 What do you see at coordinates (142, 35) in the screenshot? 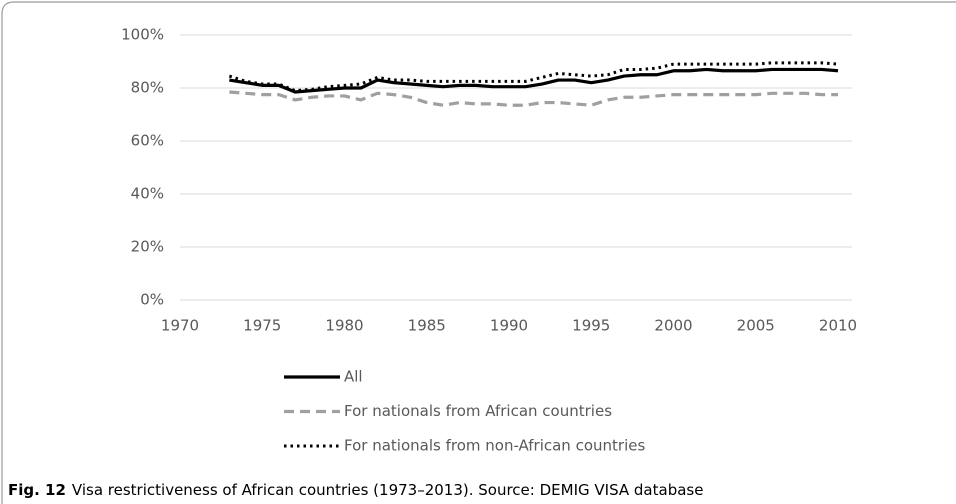
I see `y-tick-label: 100%` at bounding box center [142, 35].